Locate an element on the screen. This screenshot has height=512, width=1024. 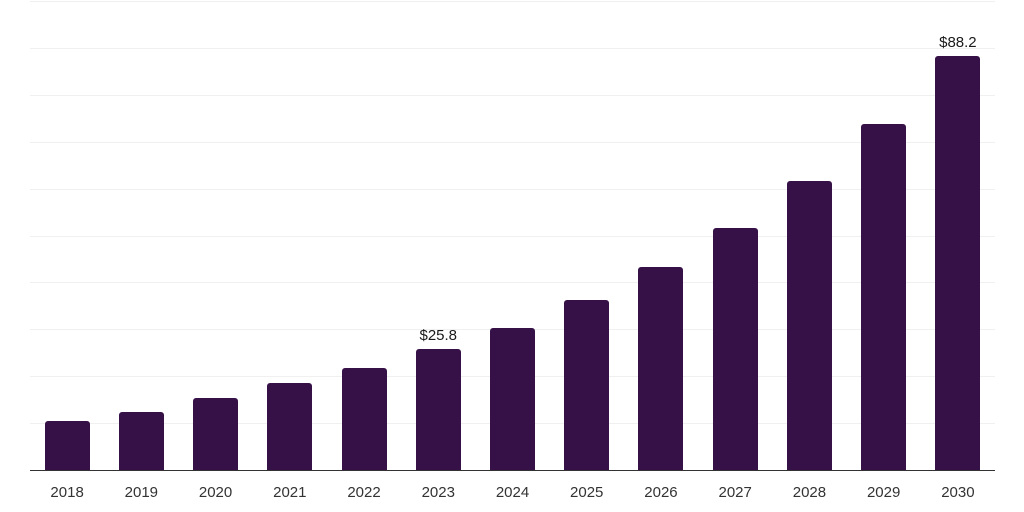
x-tick-label-2024: 2024 is located at coordinates (512, 492).